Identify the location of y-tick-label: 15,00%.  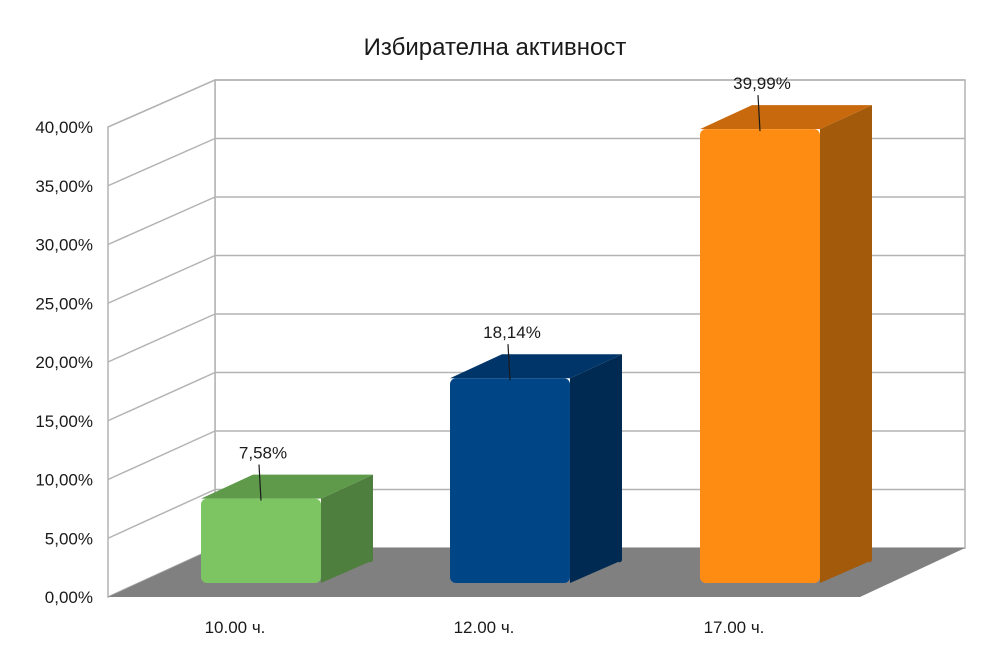
(64, 421).